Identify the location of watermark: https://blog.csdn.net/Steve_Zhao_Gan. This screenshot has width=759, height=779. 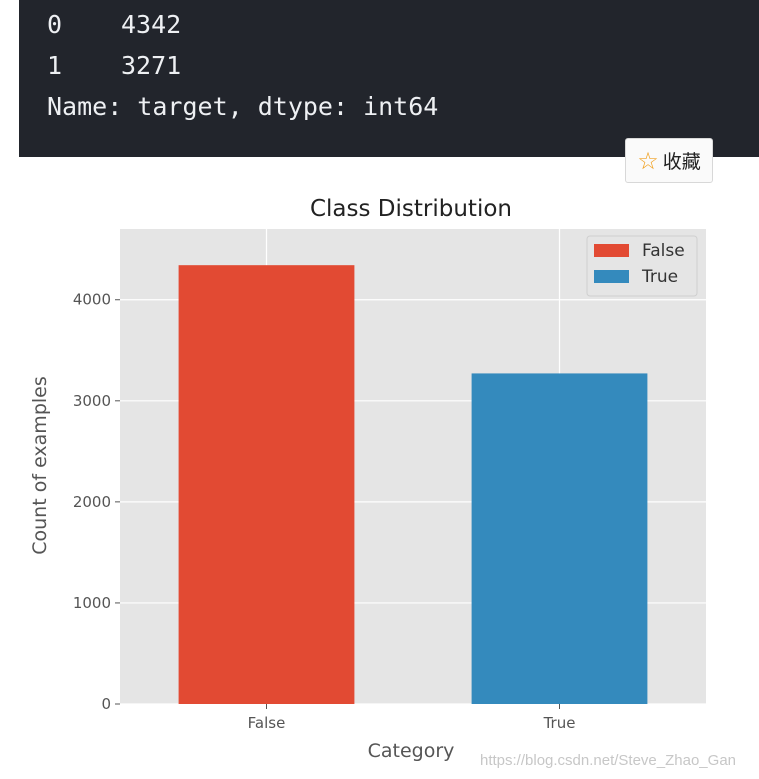
(608, 760).